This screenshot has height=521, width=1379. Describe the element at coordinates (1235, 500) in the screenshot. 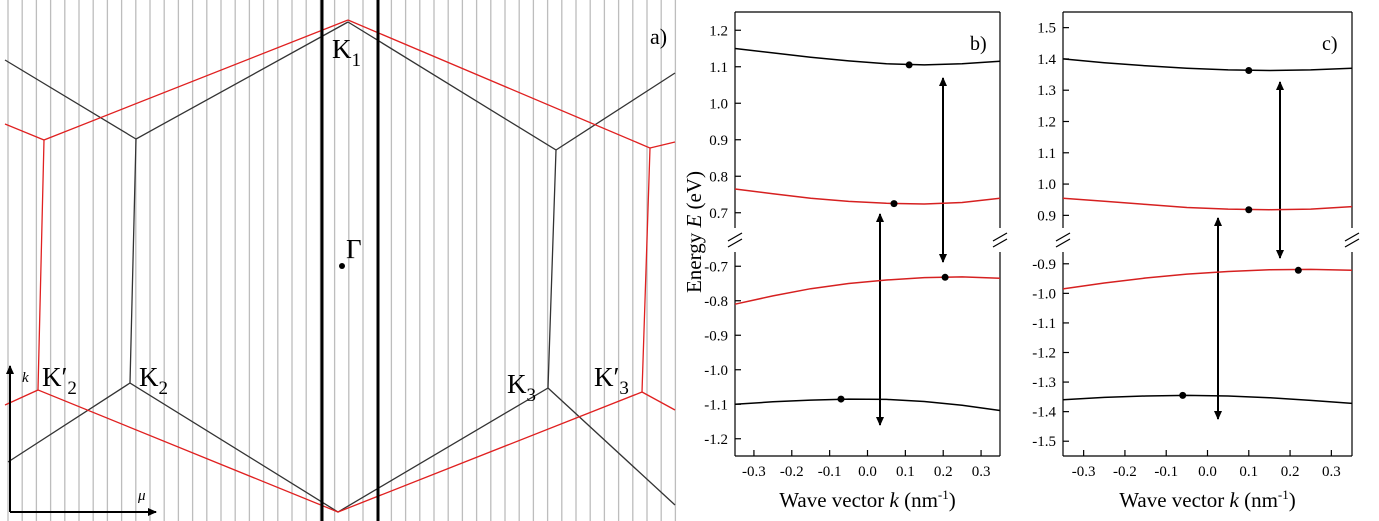

I see `x-label-part: k` at that location.